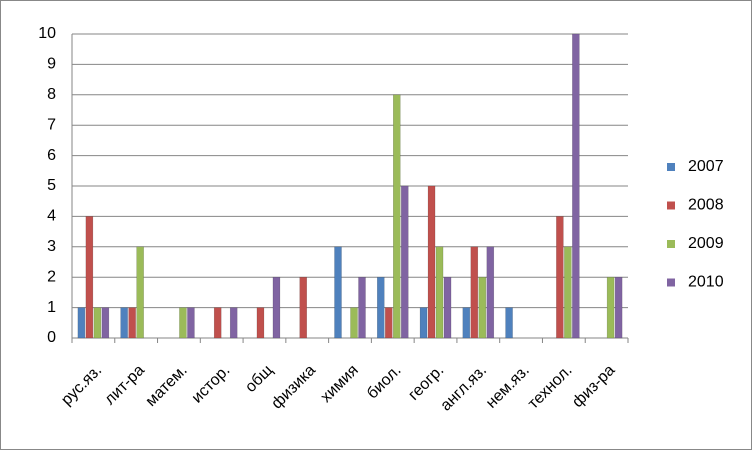 The height and width of the screenshot is (456, 753). Describe the element at coordinates (51, 337) in the screenshot. I see `y-tick-label: 0` at that location.